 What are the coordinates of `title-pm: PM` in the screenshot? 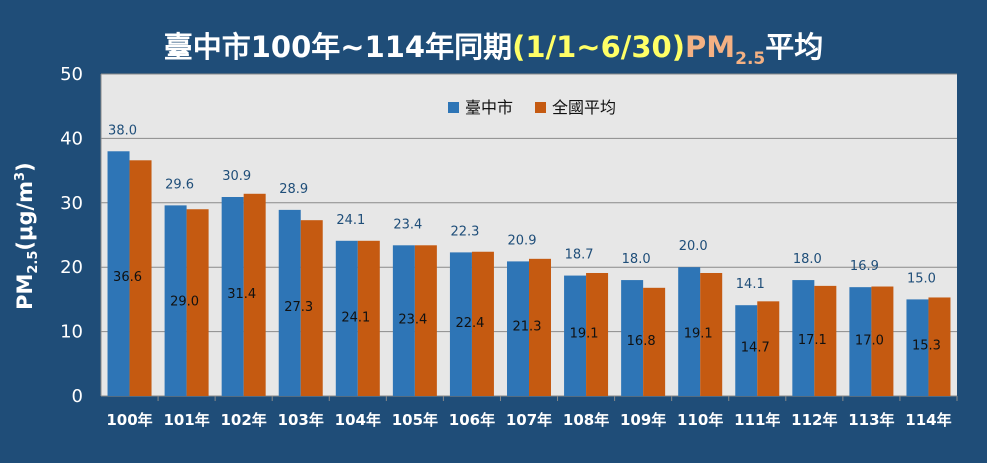 It's located at (710, 47).